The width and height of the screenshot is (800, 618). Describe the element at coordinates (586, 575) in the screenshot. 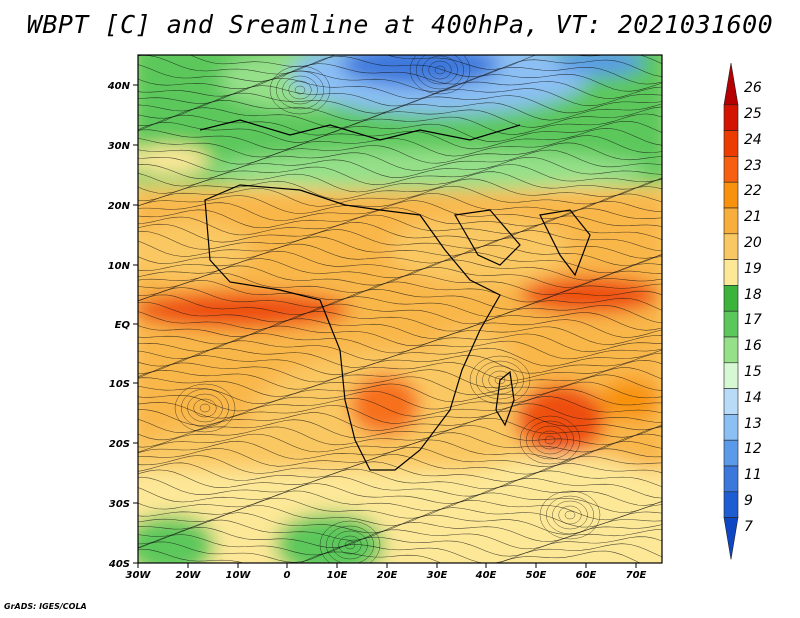

I see `lon-label: 60E` at that location.